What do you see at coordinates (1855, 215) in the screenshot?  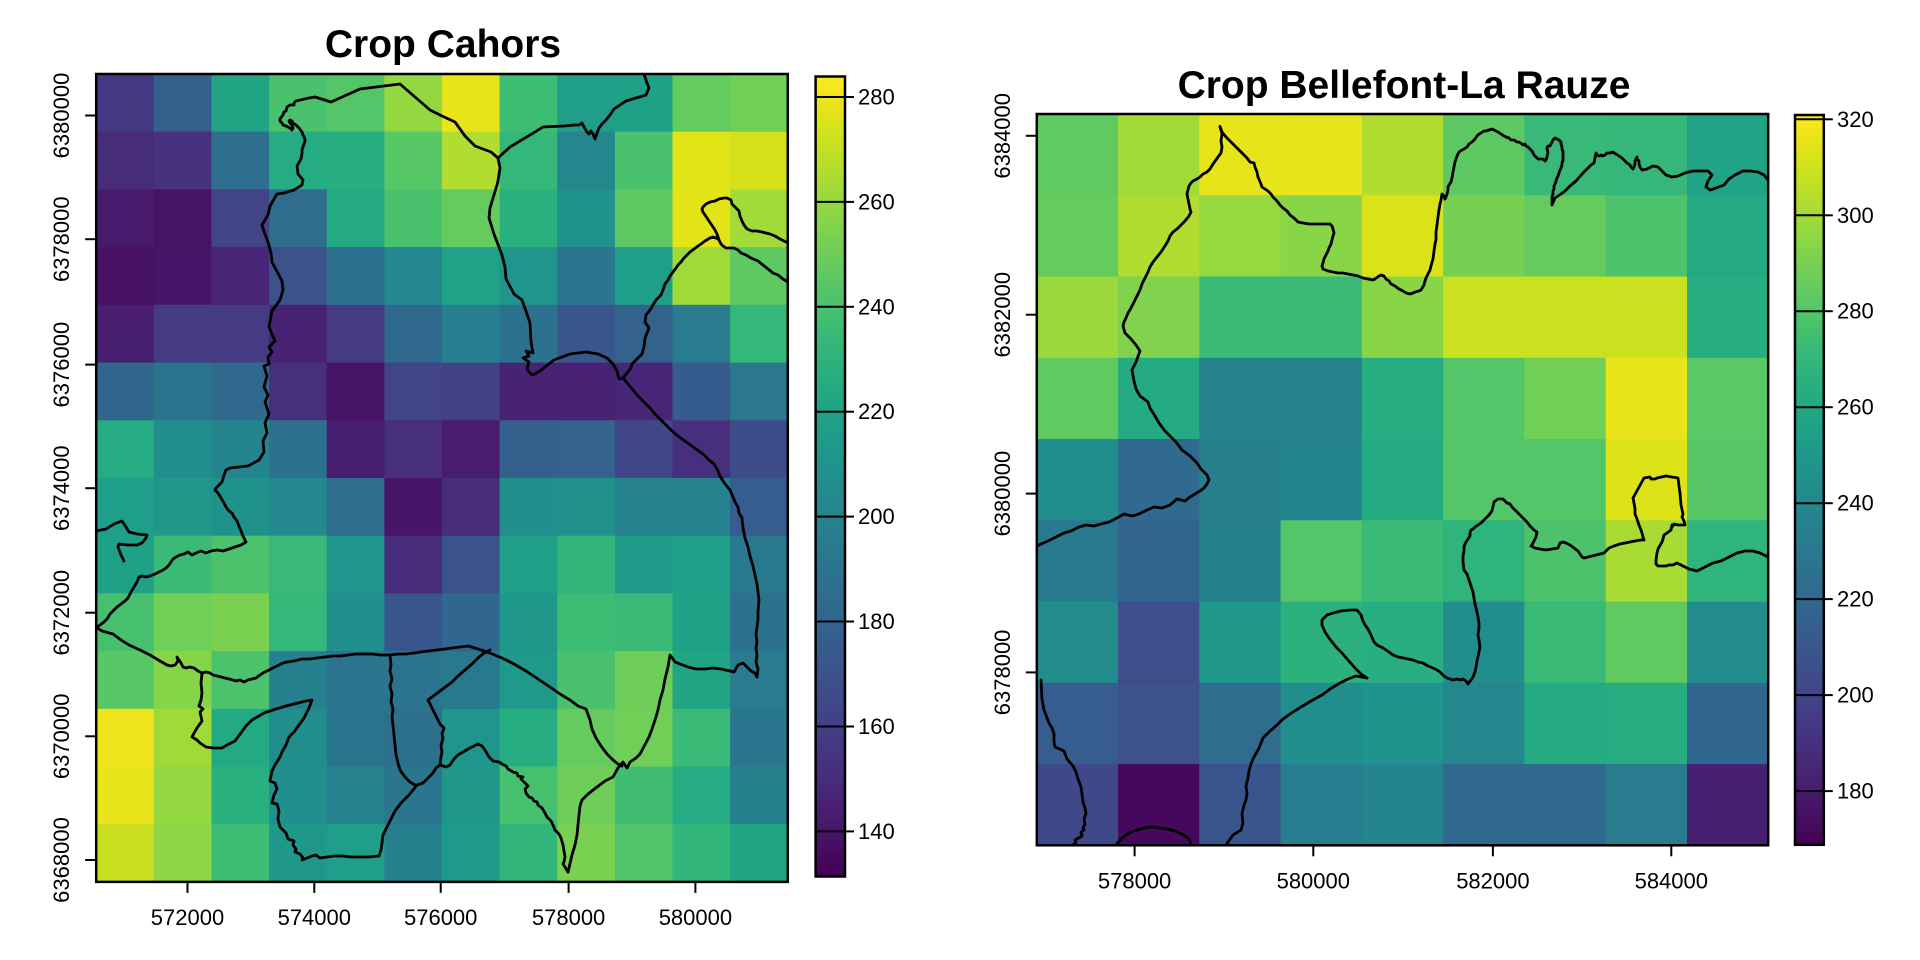 I see `svg-text: 300` at bounding box center [1855, 215].